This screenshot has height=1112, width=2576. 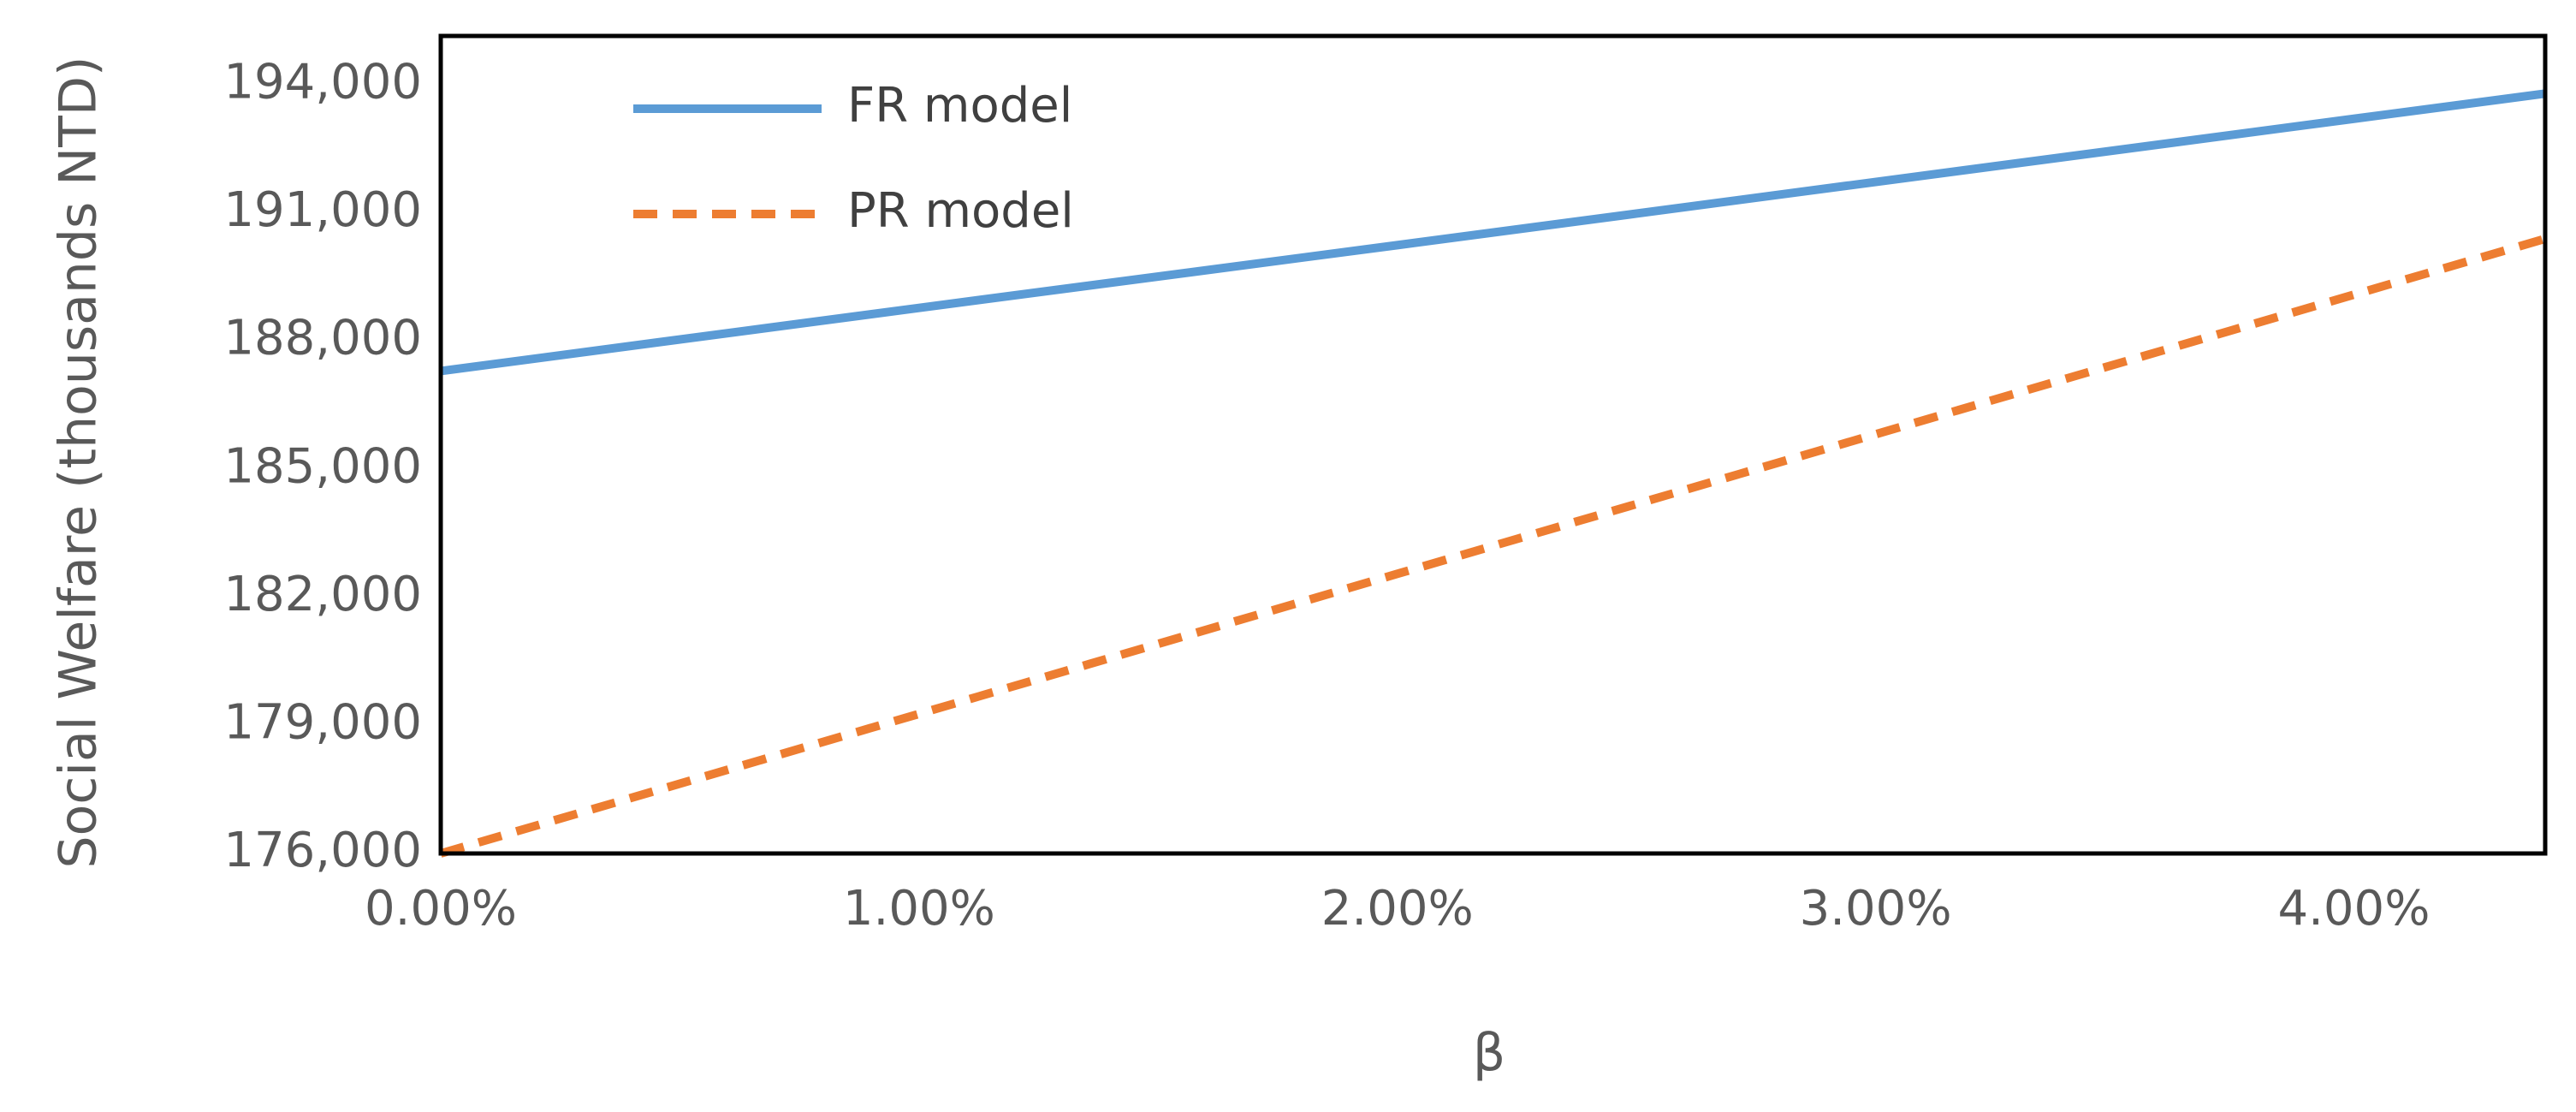 I want to click on legend-label: PR model, so click(x=960, y=211).